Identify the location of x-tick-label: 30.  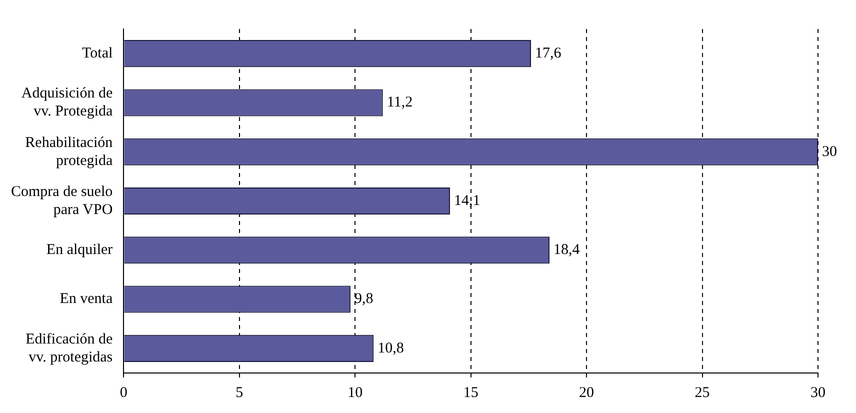
(818, 392).